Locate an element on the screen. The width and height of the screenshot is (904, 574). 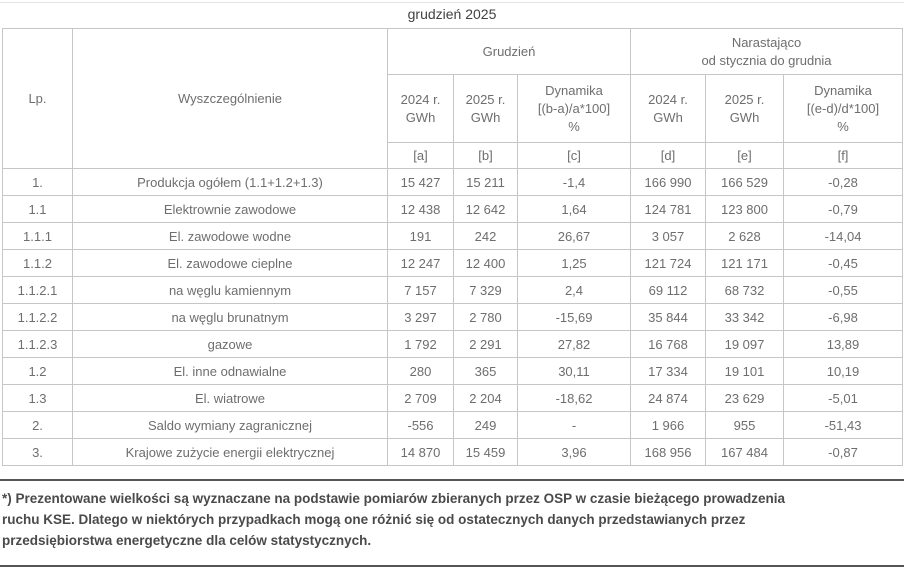
header-col-b: 2025 r. GWh is located at coordinates (485, 108).